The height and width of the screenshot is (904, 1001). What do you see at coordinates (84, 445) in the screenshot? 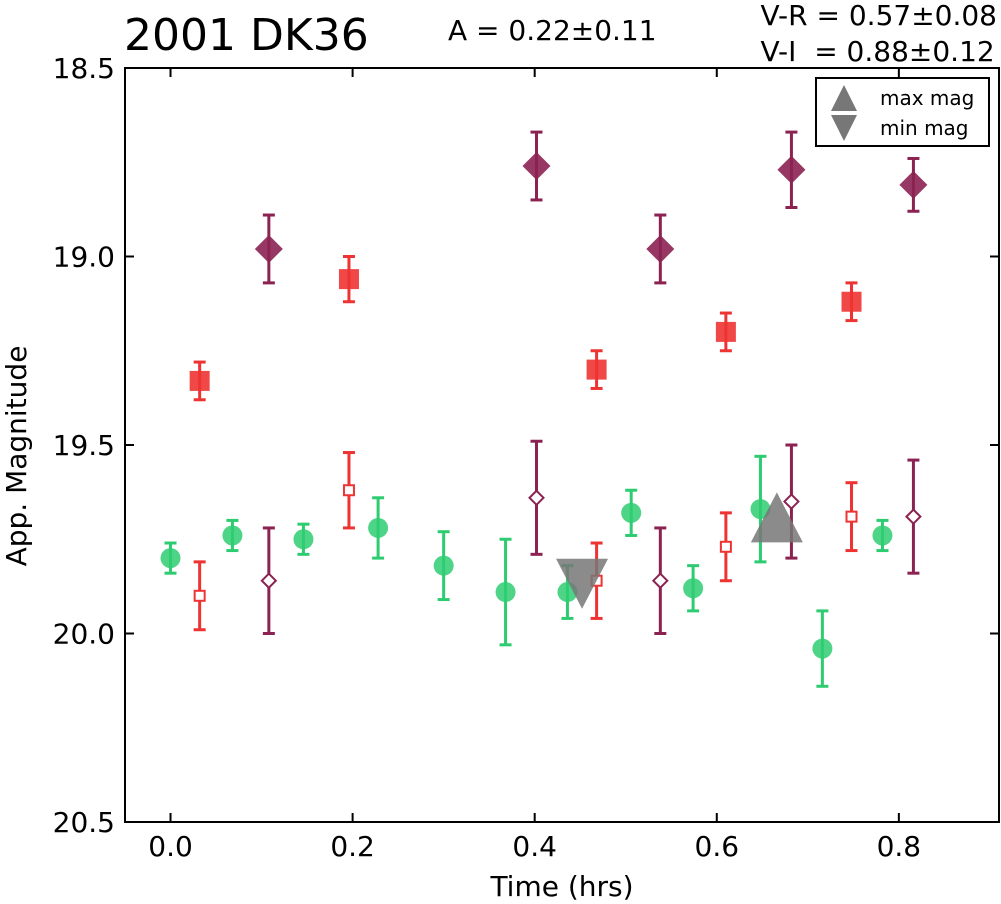
I see `y-tick-label: 19.5` at bounding box center [84, 445].